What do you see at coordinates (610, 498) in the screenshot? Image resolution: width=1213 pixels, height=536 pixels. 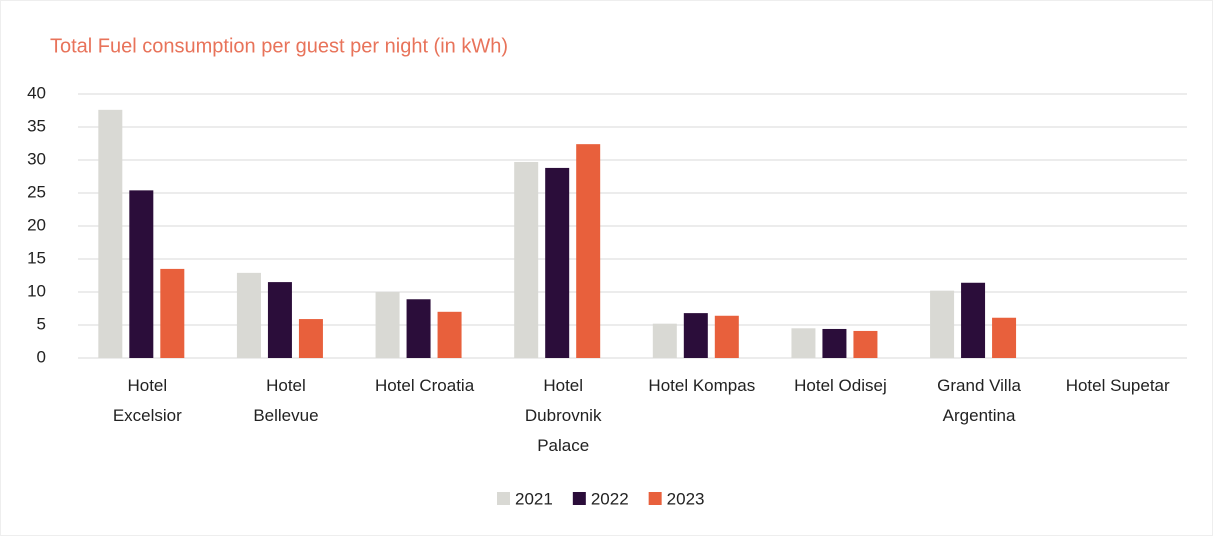 I see `legend-label: 2022` at bounding box center [610, 498].